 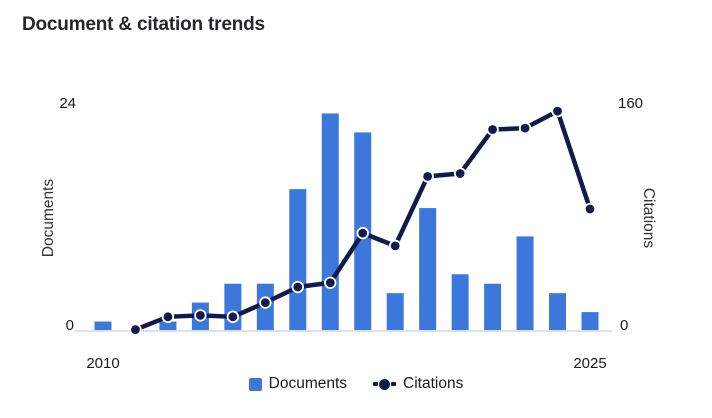 I want to click on x-last-label: 2025, so click(x=590, y=363).